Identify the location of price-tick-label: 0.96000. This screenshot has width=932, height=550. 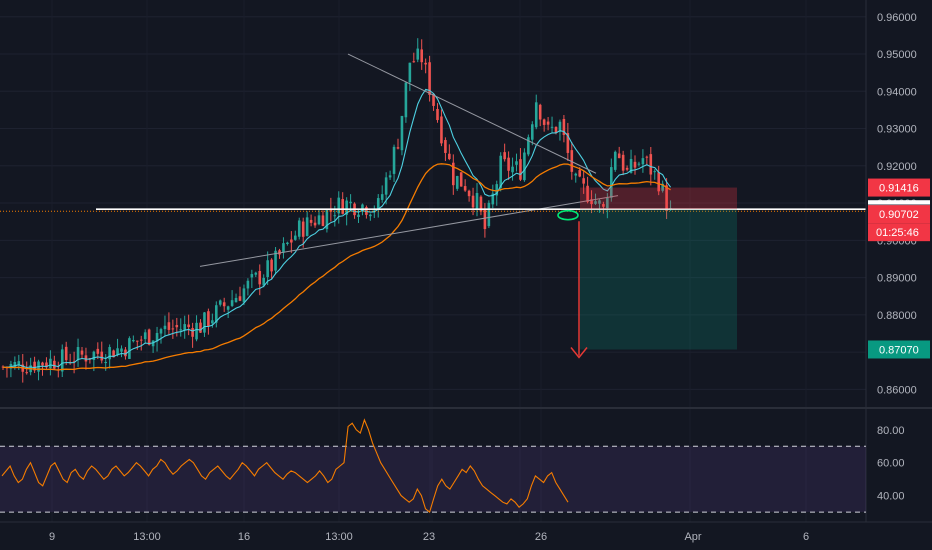
(897, 18).